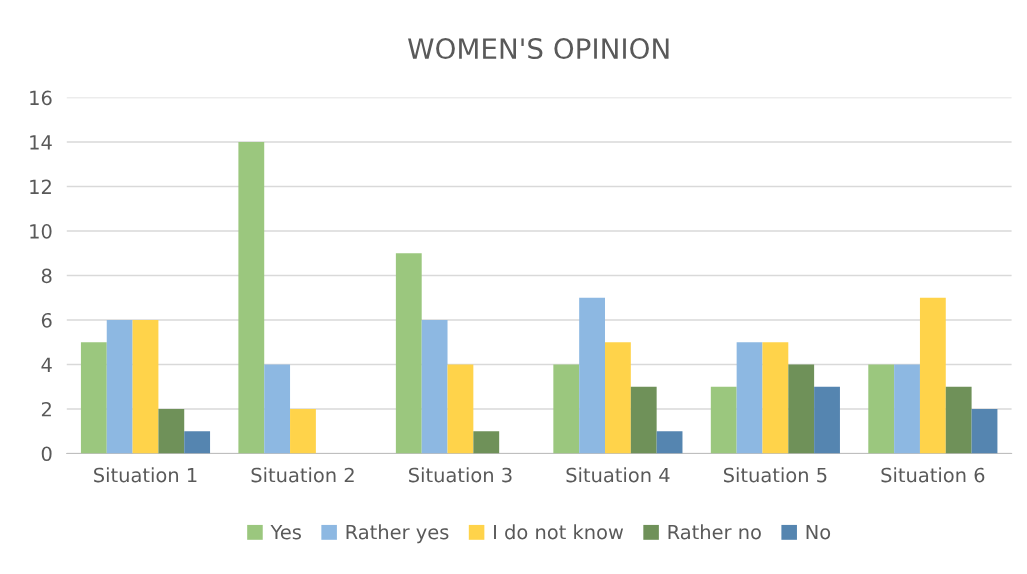 The width and height of the screenshot is (1027, 574). I want to click on y-tick-label: 8, so click(46, 276).